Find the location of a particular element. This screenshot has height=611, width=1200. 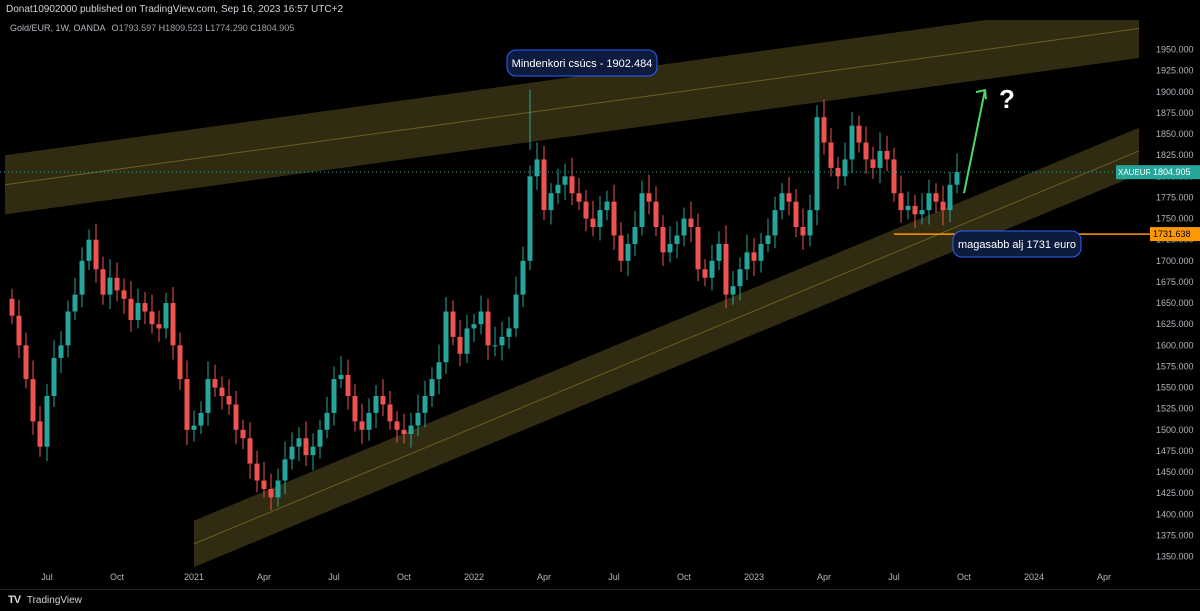

ath-callout: Mindenkori csúcs - 1902.484 is located at coordinates (582, 63).